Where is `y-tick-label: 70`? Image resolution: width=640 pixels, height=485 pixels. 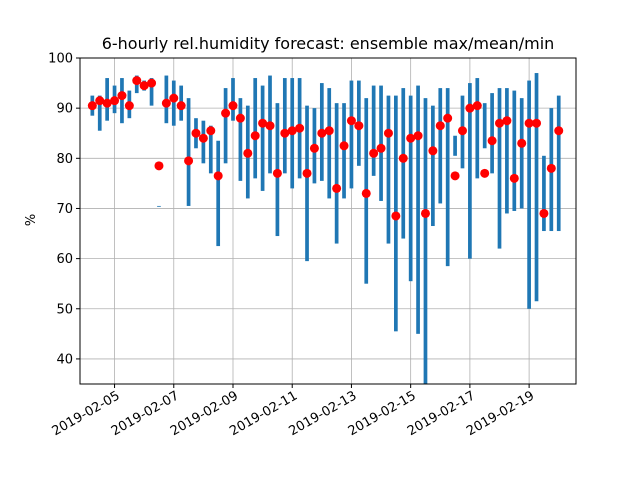 y-tick-label: 70 is located at coordinates (64, 209).